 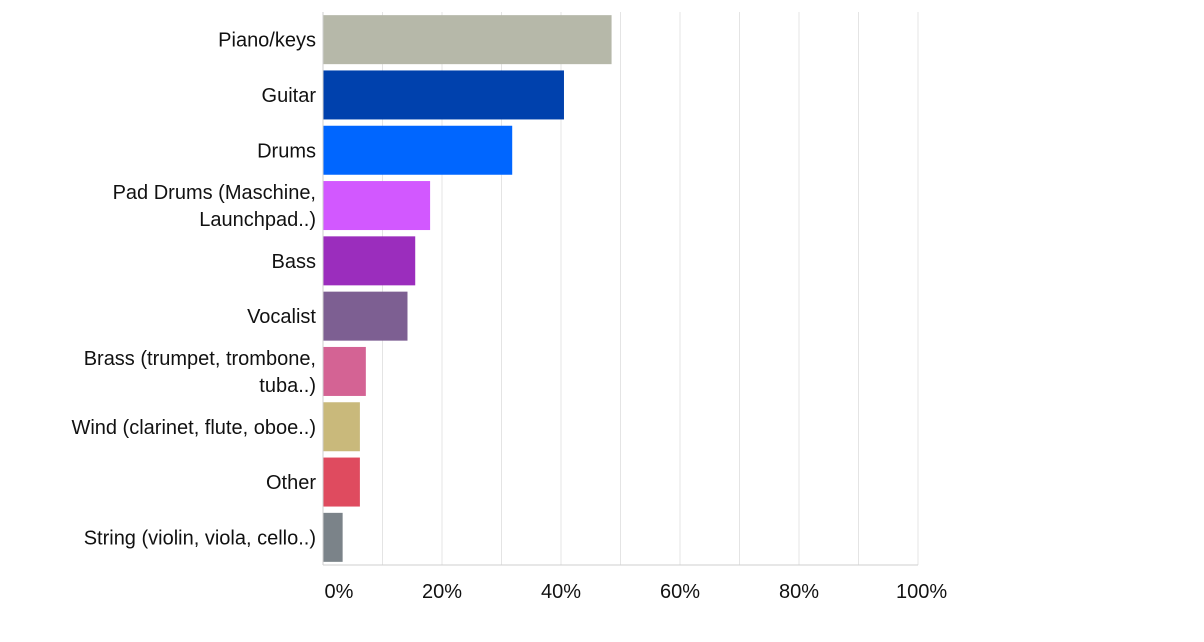 I want to click on category-label-line: String (violin, viola, cello..), so click(x=200, y=538).